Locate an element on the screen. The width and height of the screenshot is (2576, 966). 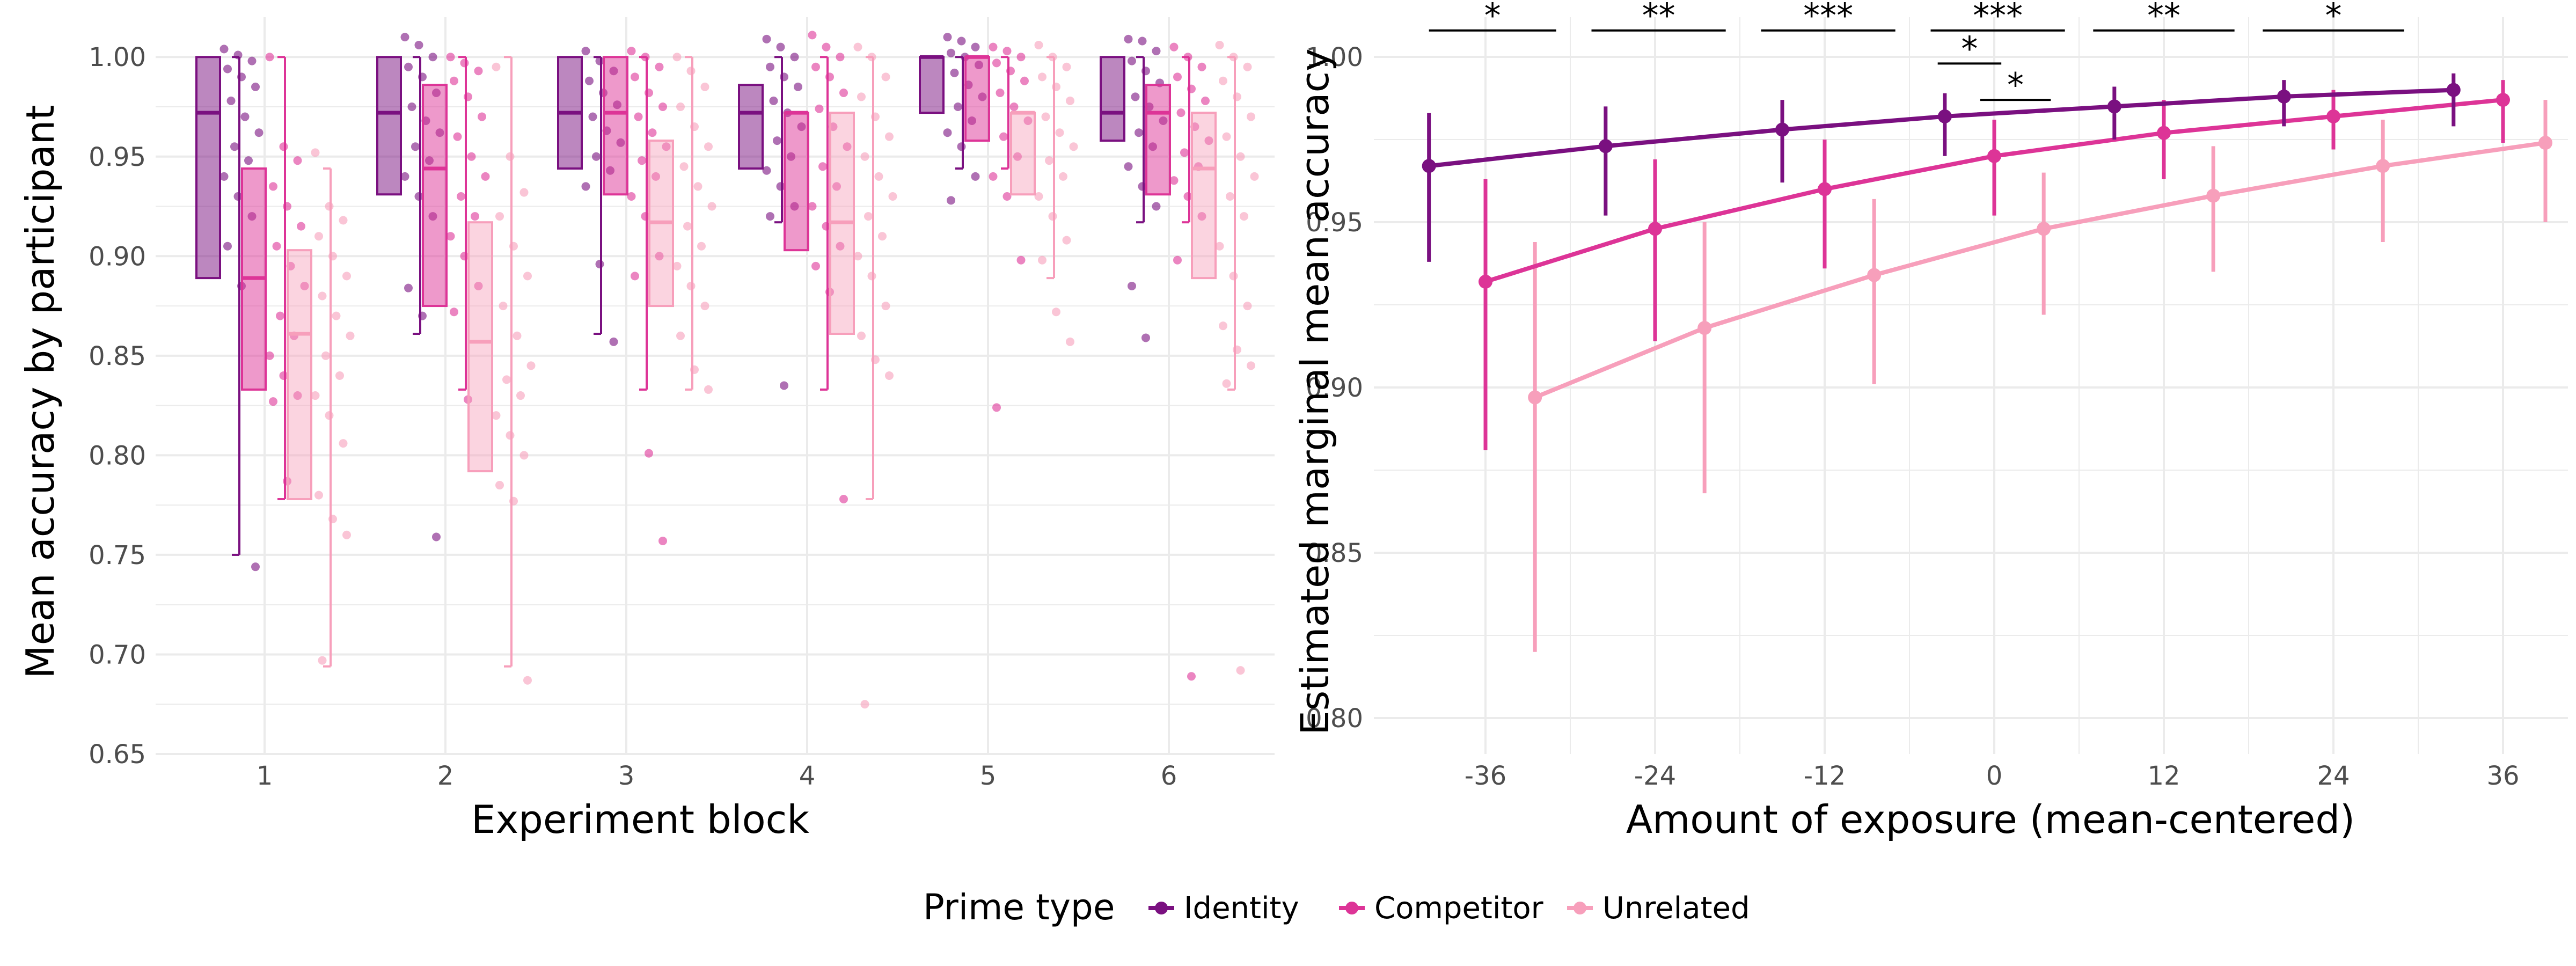
right-x-tick-label: 36 is located at coordinates (2502, 776).